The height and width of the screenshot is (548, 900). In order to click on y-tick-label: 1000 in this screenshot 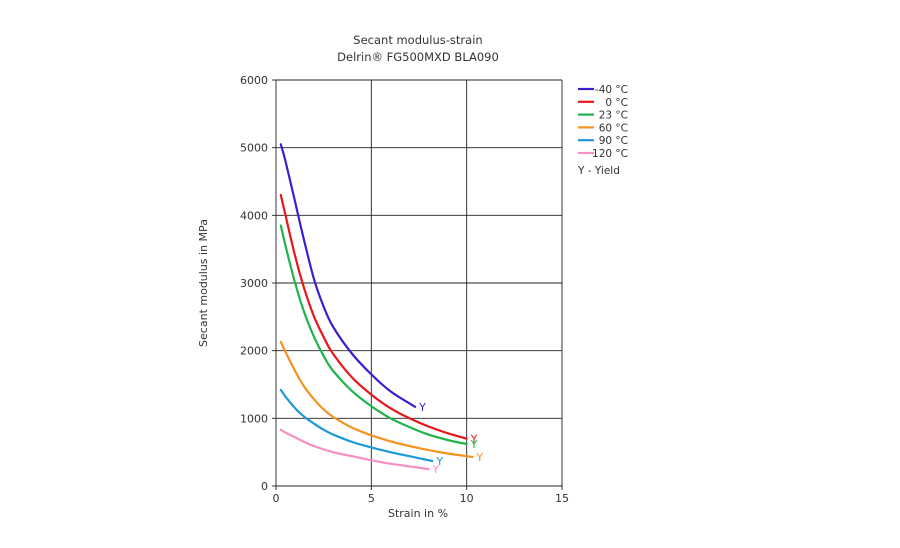, I will do `click(254, 418)`.